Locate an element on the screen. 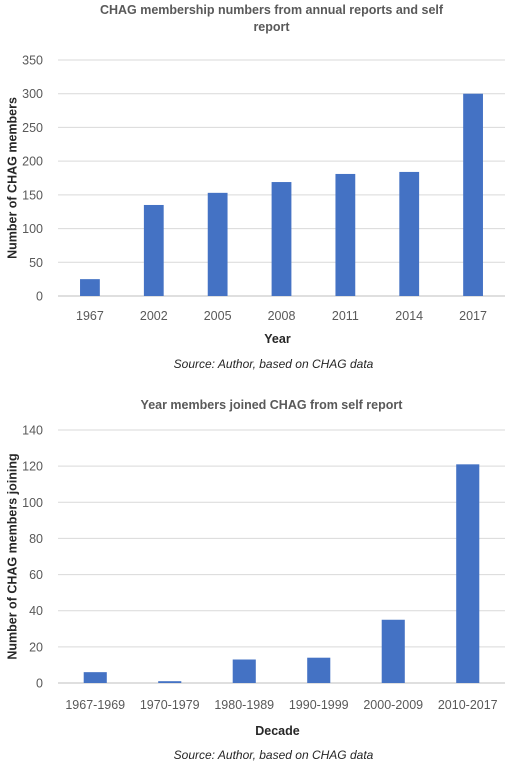 This screenshot has height=768, width=515. chart-2-x-tick-label: 2000-2009 is located at coordinates (393, 705).